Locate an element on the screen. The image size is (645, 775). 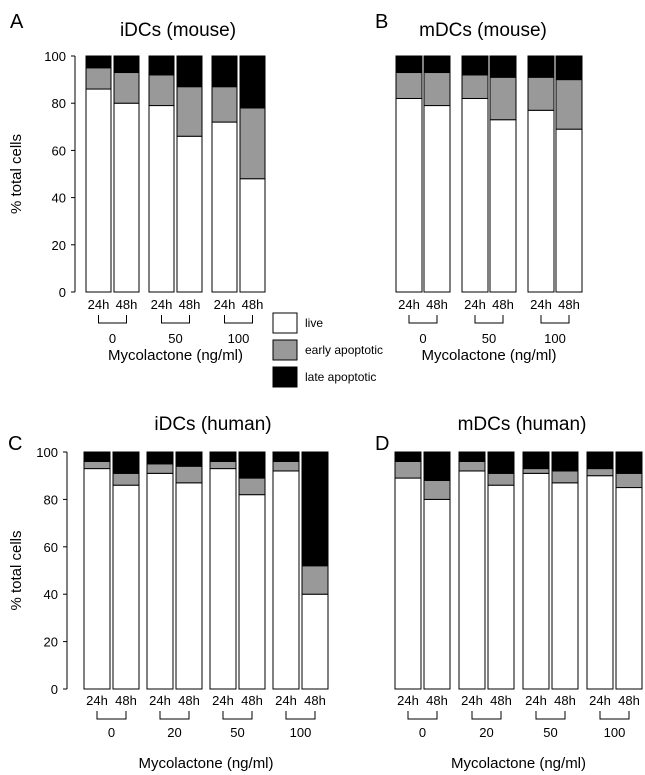
y-tick-label: 80 is located at coordinates (59, 103).